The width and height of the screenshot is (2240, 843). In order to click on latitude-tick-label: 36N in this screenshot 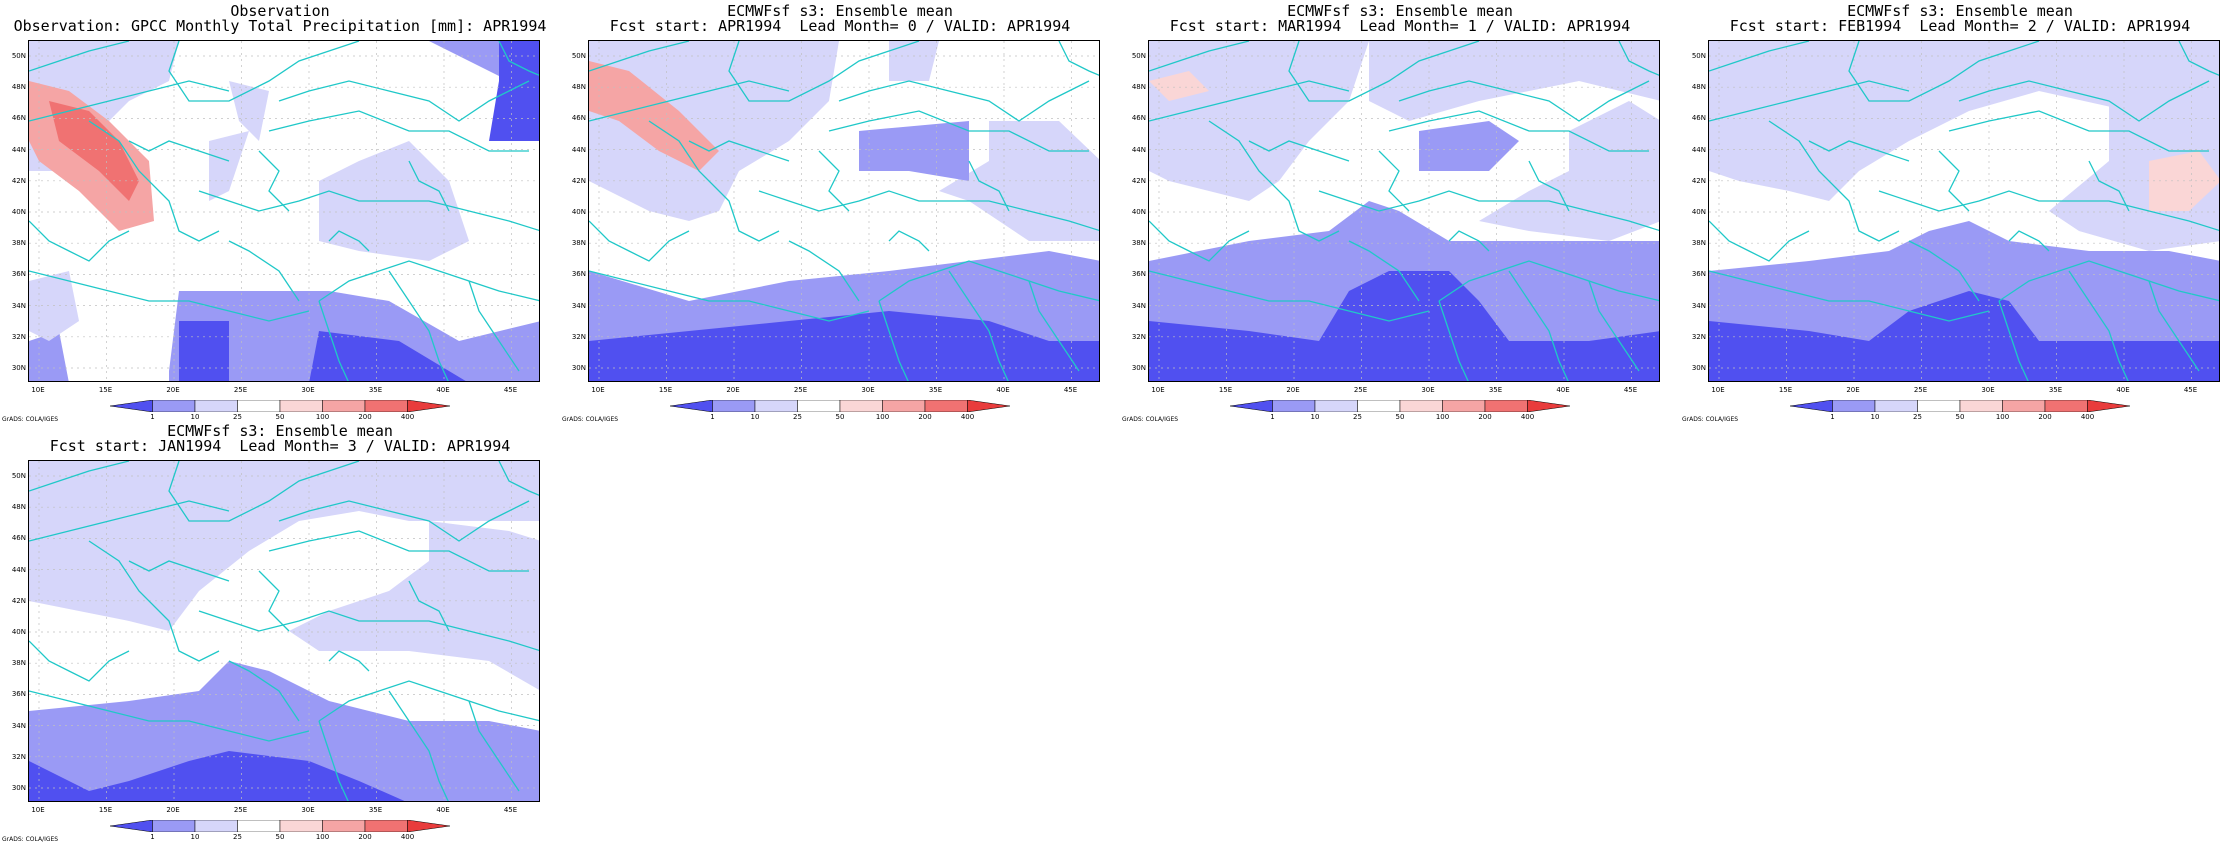, I will do `click(578, 274)`.